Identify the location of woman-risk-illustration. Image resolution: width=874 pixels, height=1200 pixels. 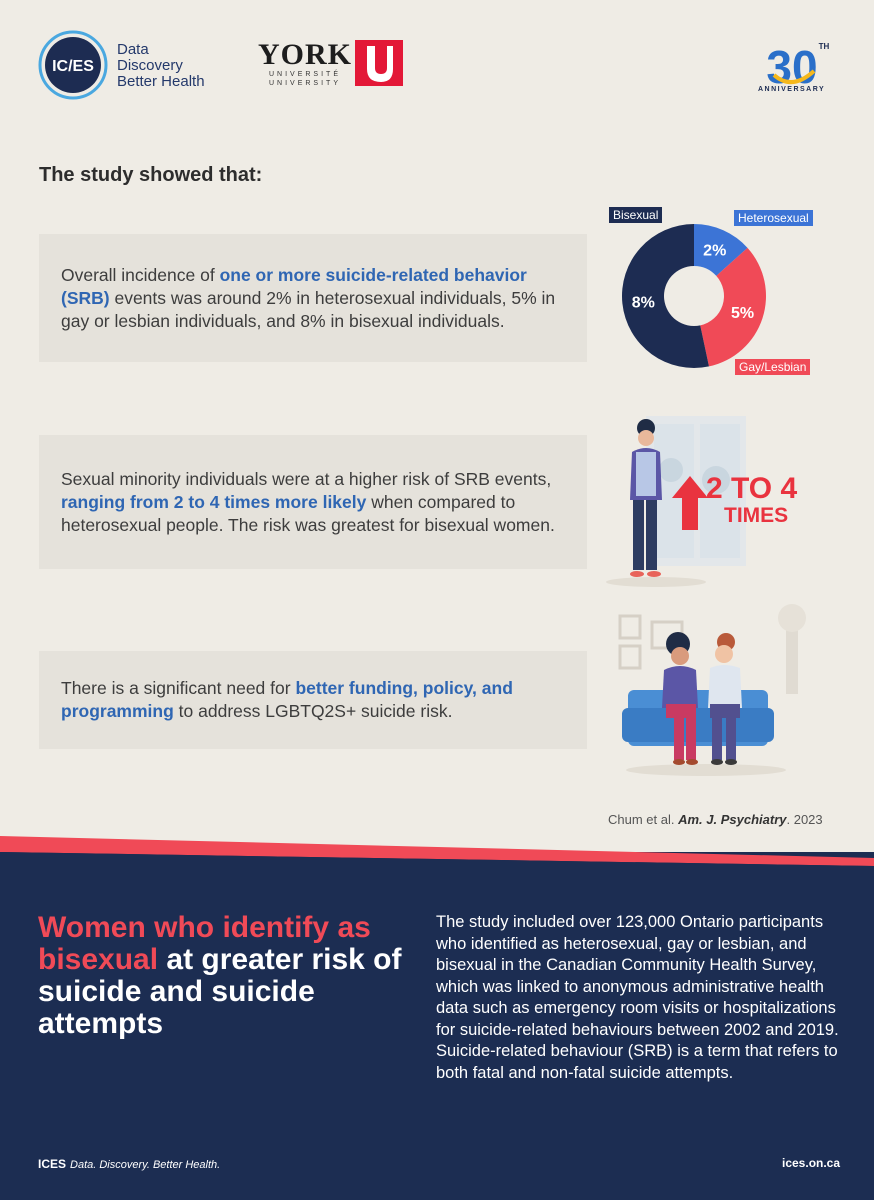
(676, 501).